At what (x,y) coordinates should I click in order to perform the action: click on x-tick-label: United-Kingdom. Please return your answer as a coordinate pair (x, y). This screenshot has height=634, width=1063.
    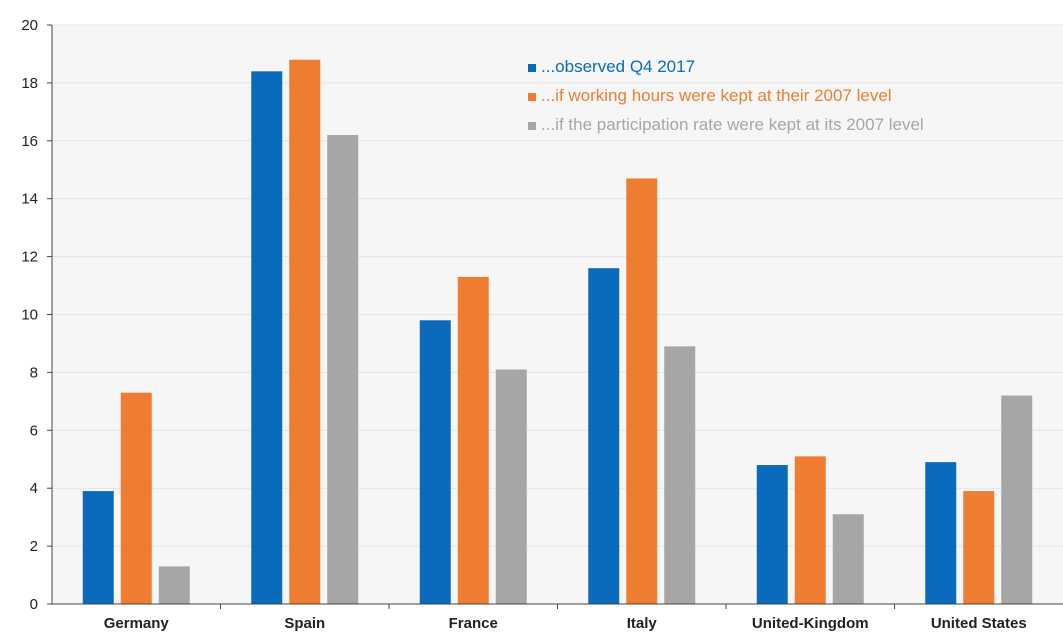
    Looking at the image, I should click on (810, 623).